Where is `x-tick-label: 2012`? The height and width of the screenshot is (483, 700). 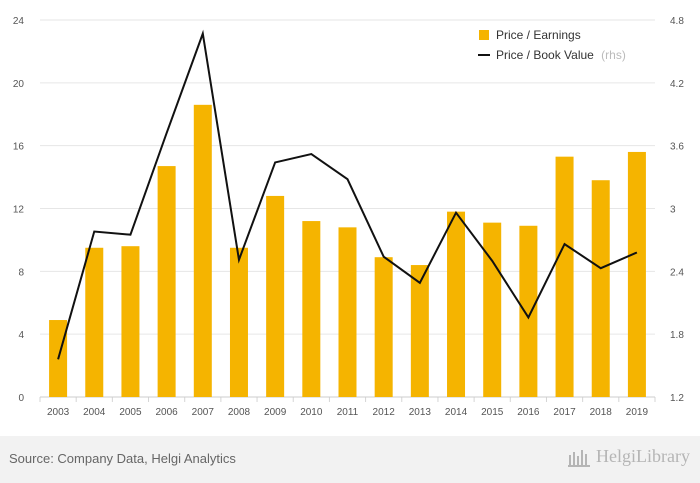
x-tick-label: 2012 is located at coordinates (384, 412).